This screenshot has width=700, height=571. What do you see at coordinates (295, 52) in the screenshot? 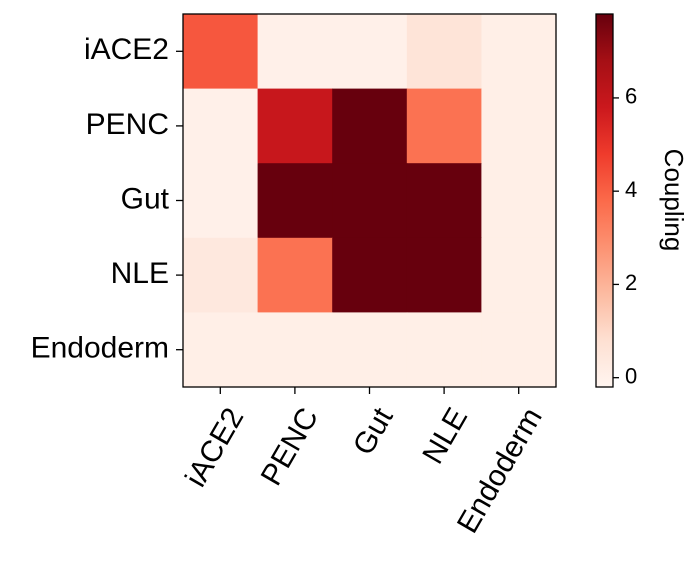
I see `heatmap-cell-iACE2-PENC` at bounding box center [295, 52].